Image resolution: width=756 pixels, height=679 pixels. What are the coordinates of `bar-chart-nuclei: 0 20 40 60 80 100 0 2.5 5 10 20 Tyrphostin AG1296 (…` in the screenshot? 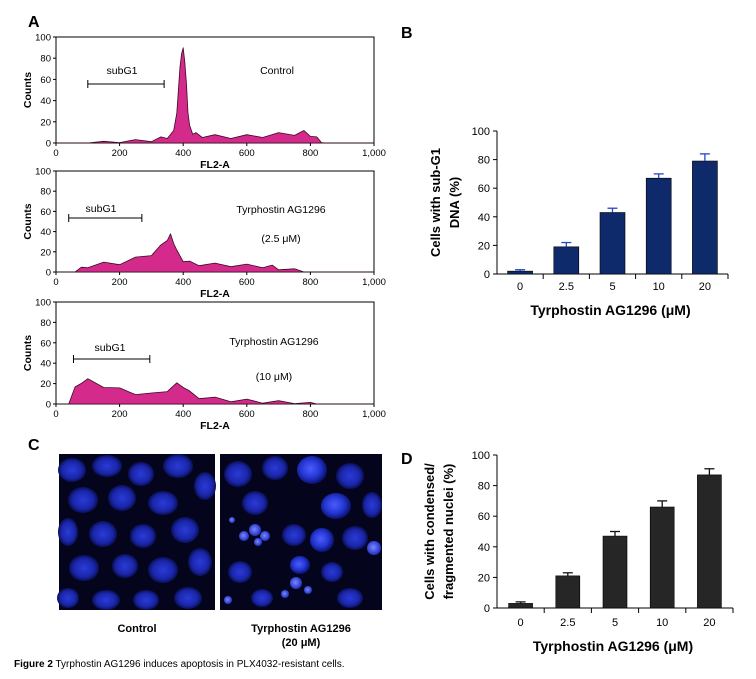 It's located at (578, 552).